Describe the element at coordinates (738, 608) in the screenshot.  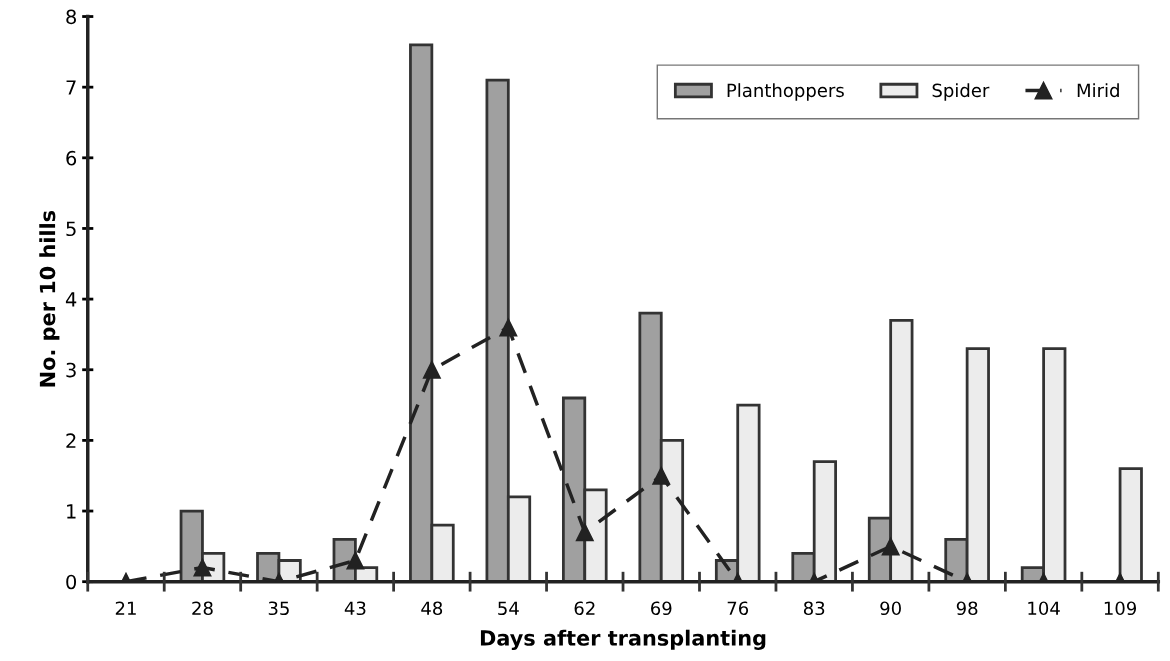
I see `x-tick-label: 76` at that location.